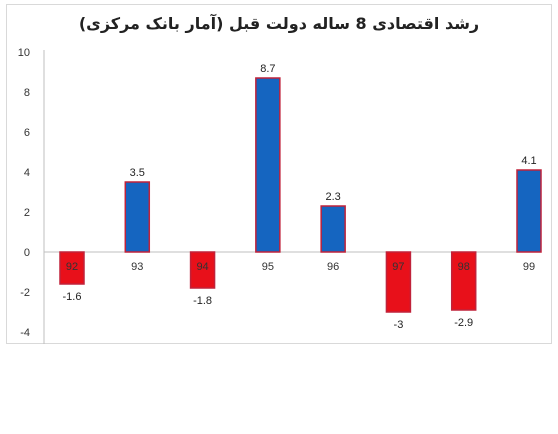  I want to click on category-label: 94, so click(202, 267).